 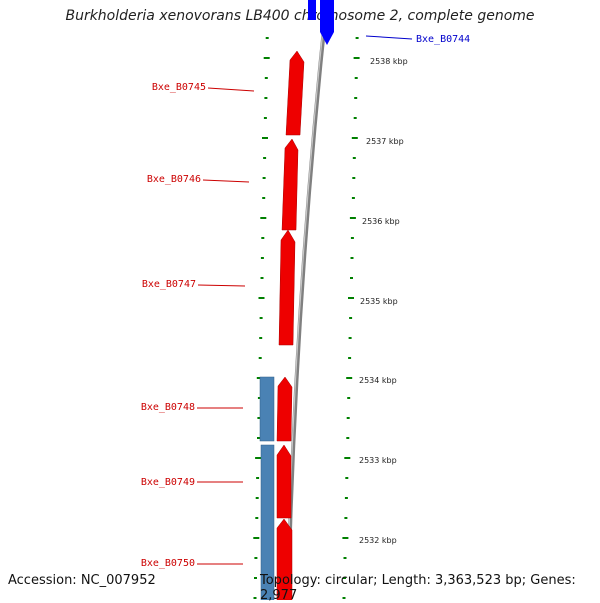 What do you see at coordinates (443, 39) in the screenshot?
I see `gene-label-bxe-b0744: Bxe_B0744` at bounding box center [443, 39].